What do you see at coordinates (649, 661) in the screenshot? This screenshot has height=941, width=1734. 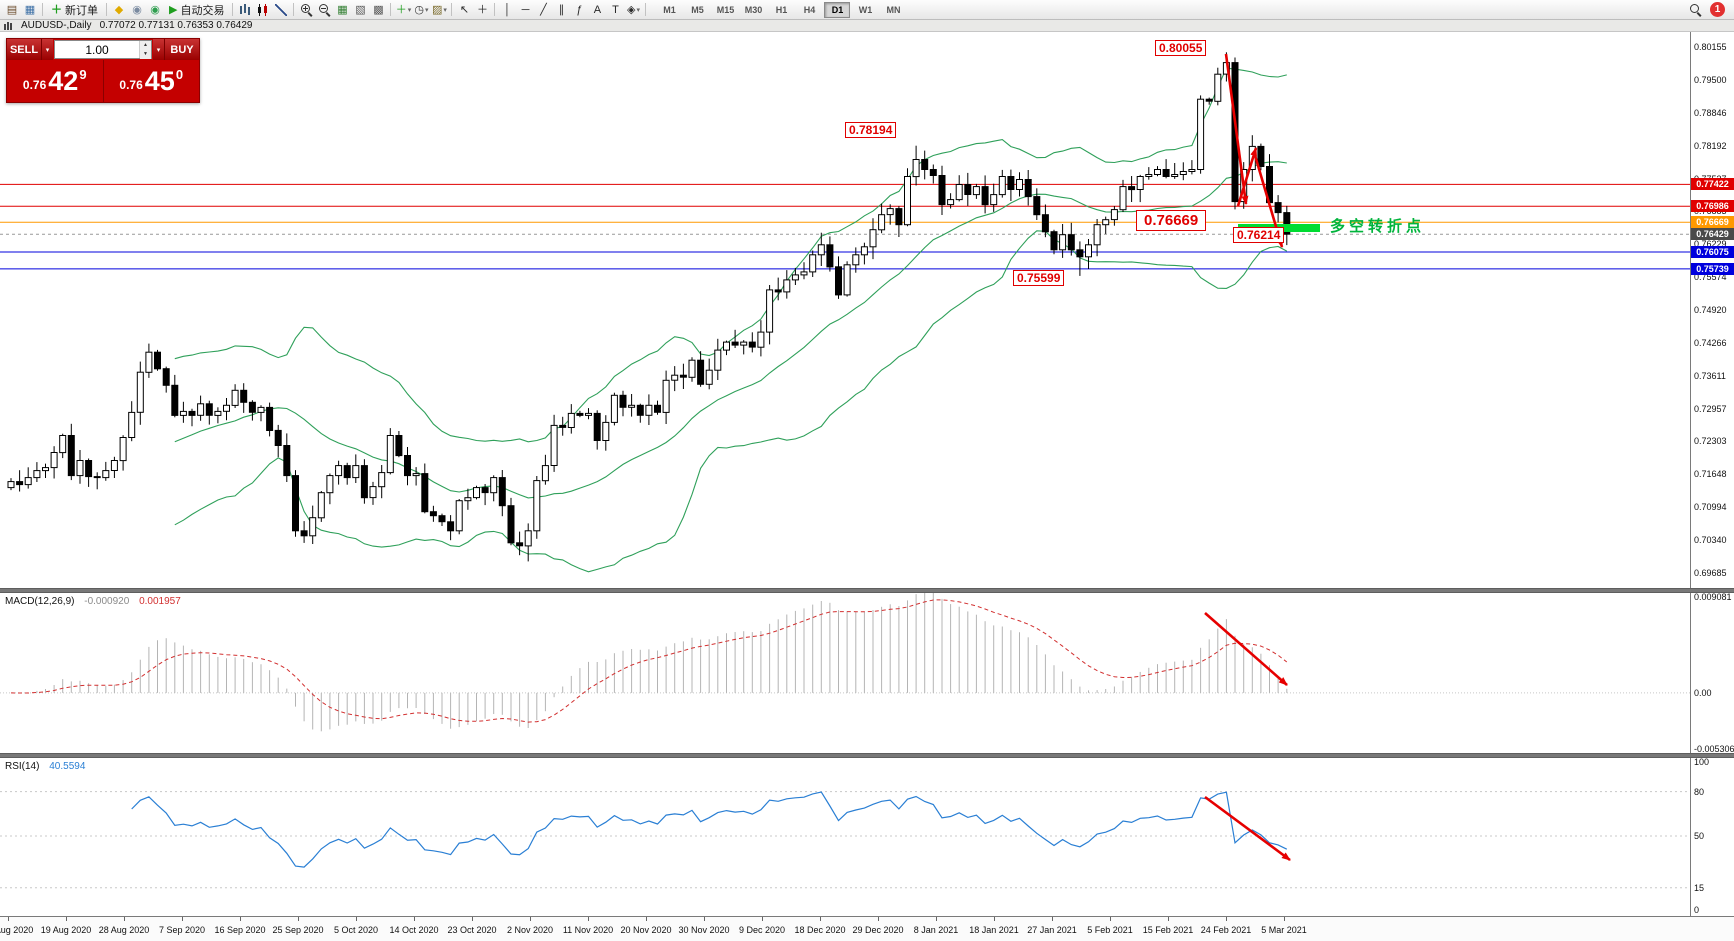 I see `macd-signal-line` at bounding box center [649, 661].